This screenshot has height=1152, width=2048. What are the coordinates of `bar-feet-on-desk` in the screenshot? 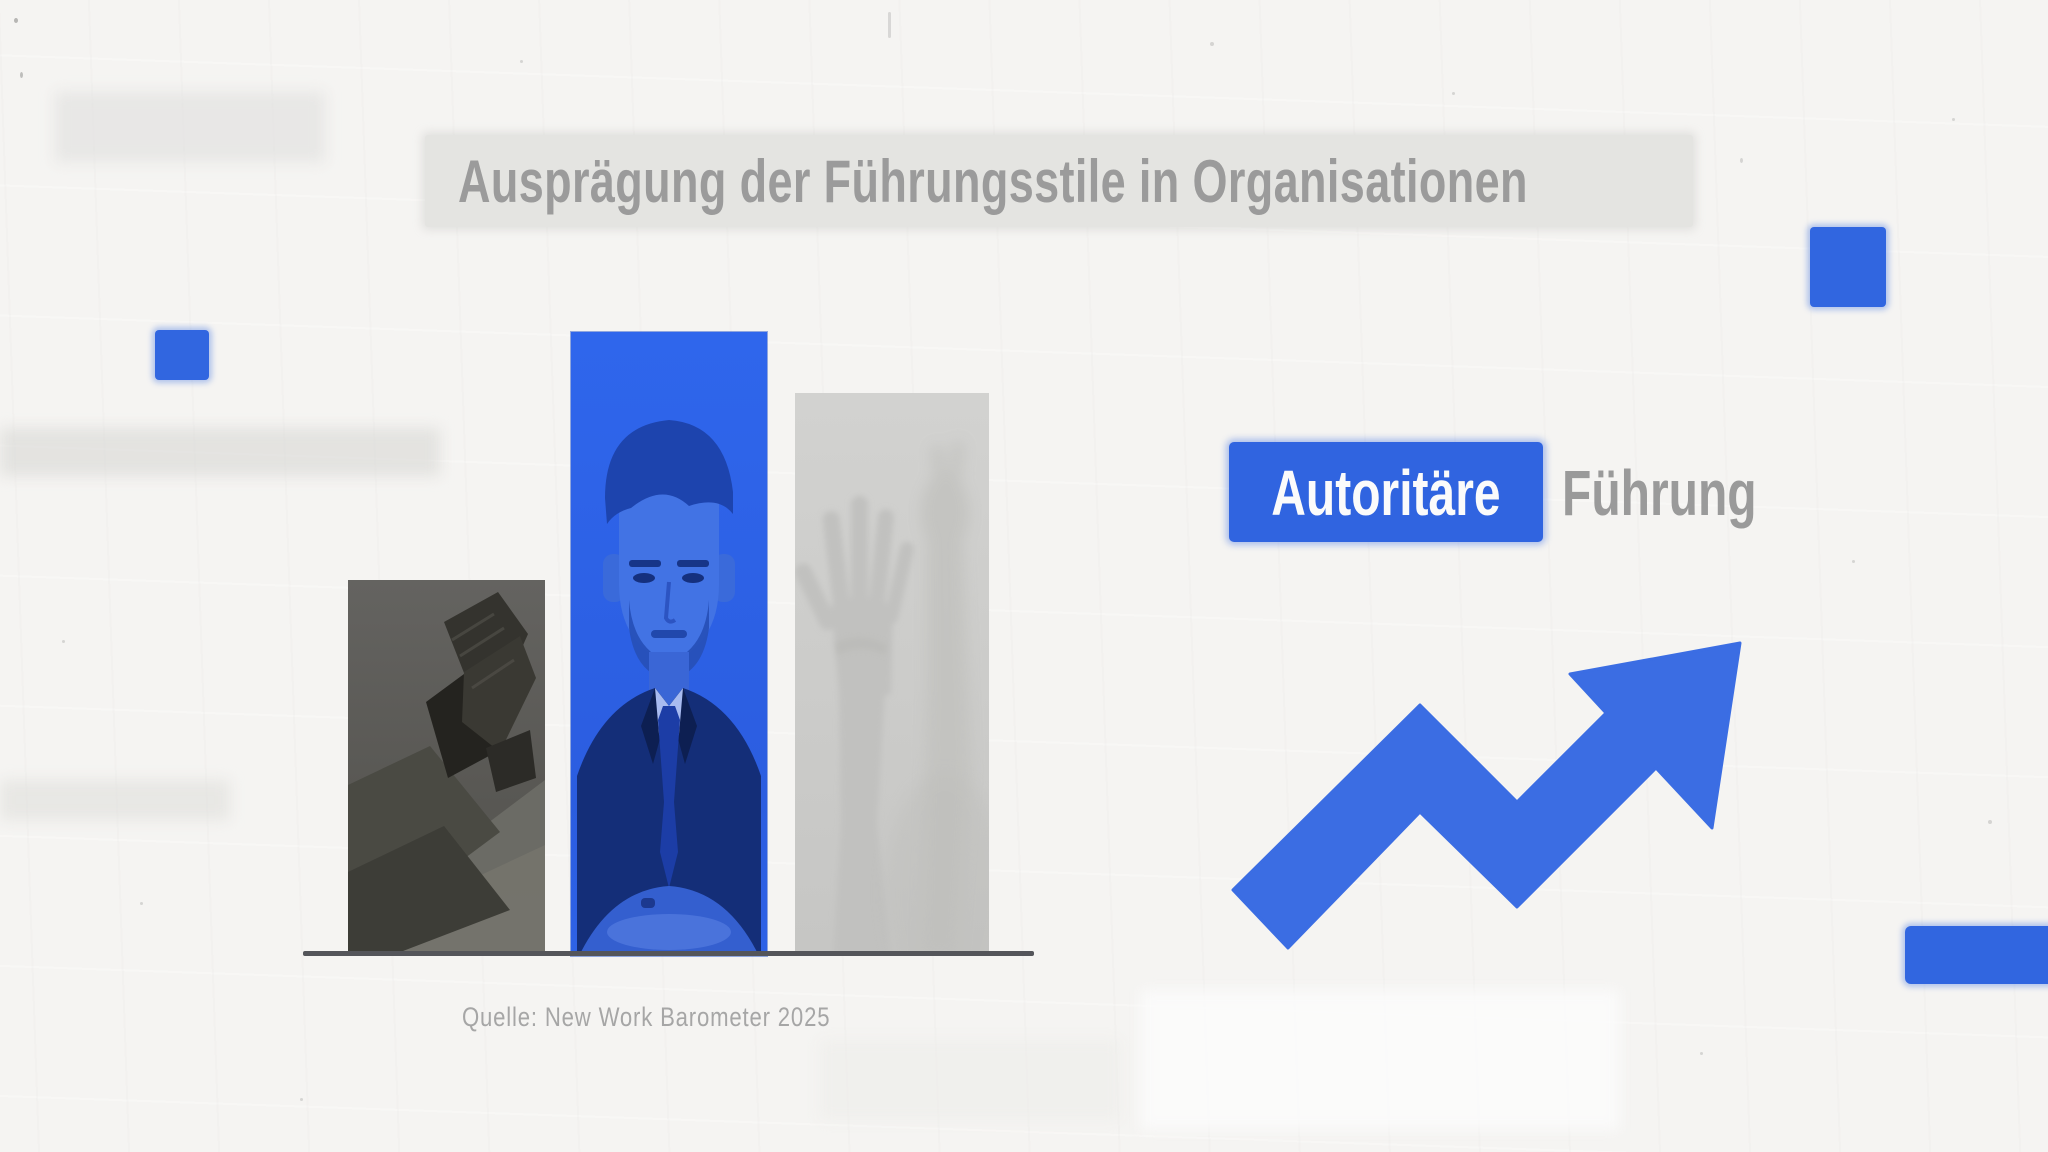 It's located at (446, 768).